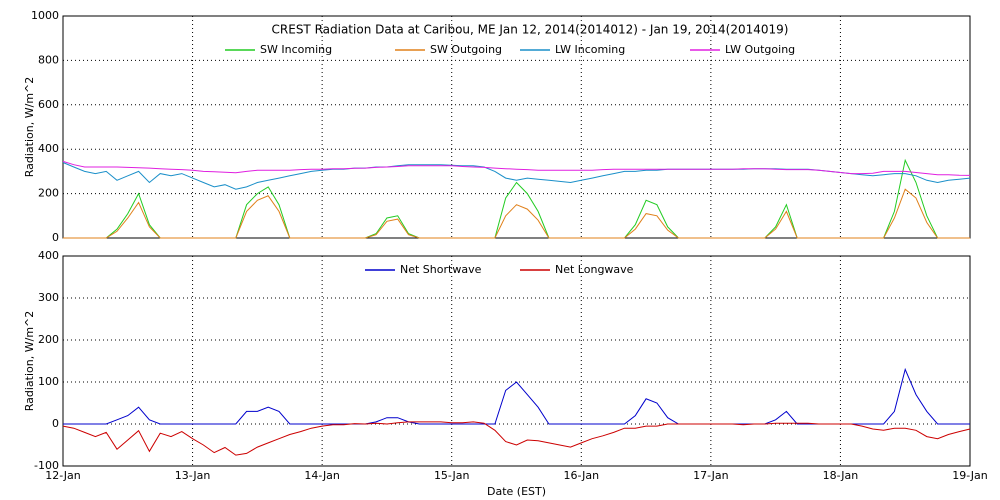 The height and width of the screenshot is (500, 1000). Describe the element at coordinates (48, 59) in the screenshot. I see `y-tick-label: 800` at that location.